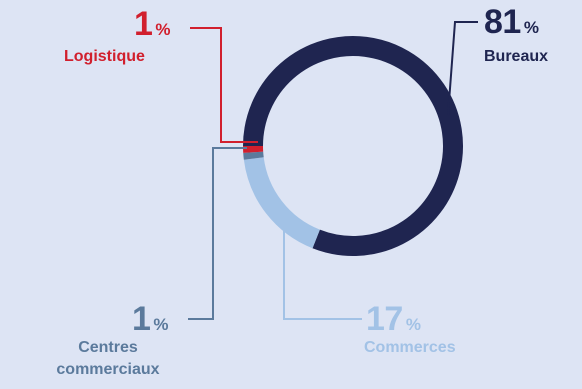 The image size is (582, 389). Describe the element at coordinates (108, 369) in the screenshot. I see `centres-label-line2: commerciaux` at that location.